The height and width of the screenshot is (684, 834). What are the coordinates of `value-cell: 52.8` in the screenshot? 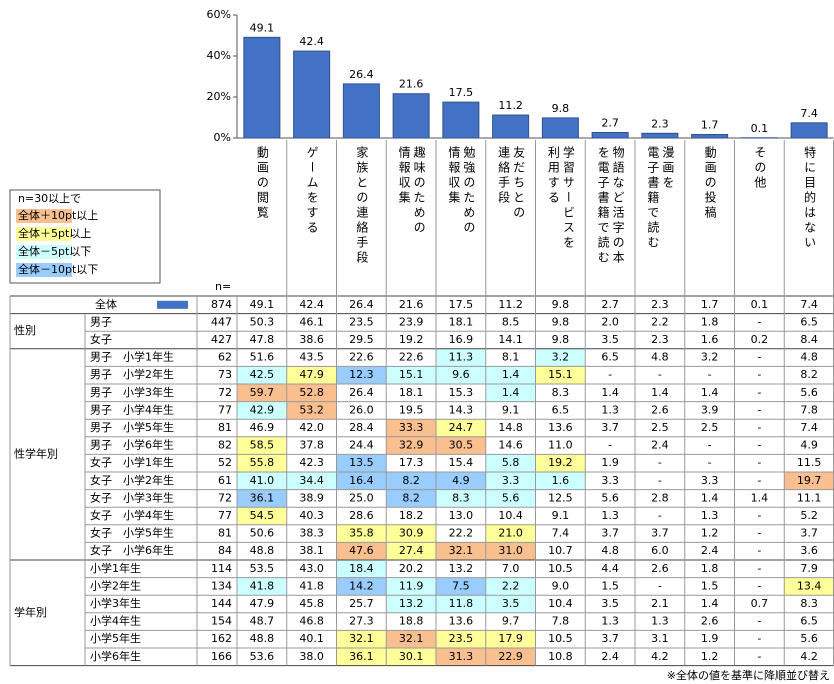 It's located at (311, 392).